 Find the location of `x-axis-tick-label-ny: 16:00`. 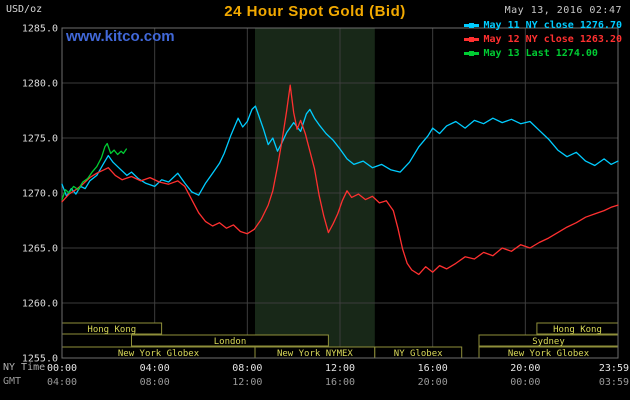

x-axis-tick-label-ny: 16:00 is located at coordinates (433, 368).